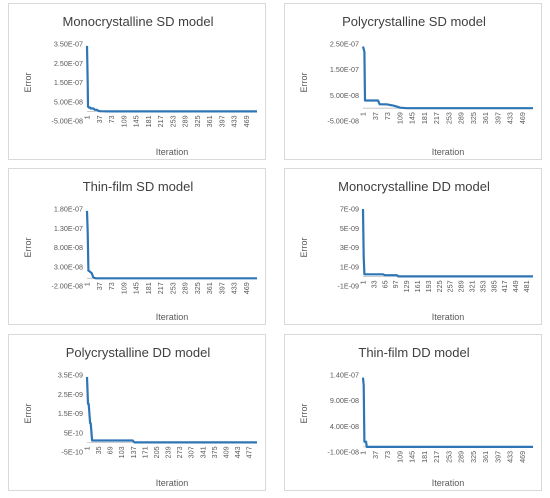 The image size is (550, 498). Describe the element at coordinates (70, 375) in the screenshot. I see `y-tick-label: 3.5E-09` at that location.